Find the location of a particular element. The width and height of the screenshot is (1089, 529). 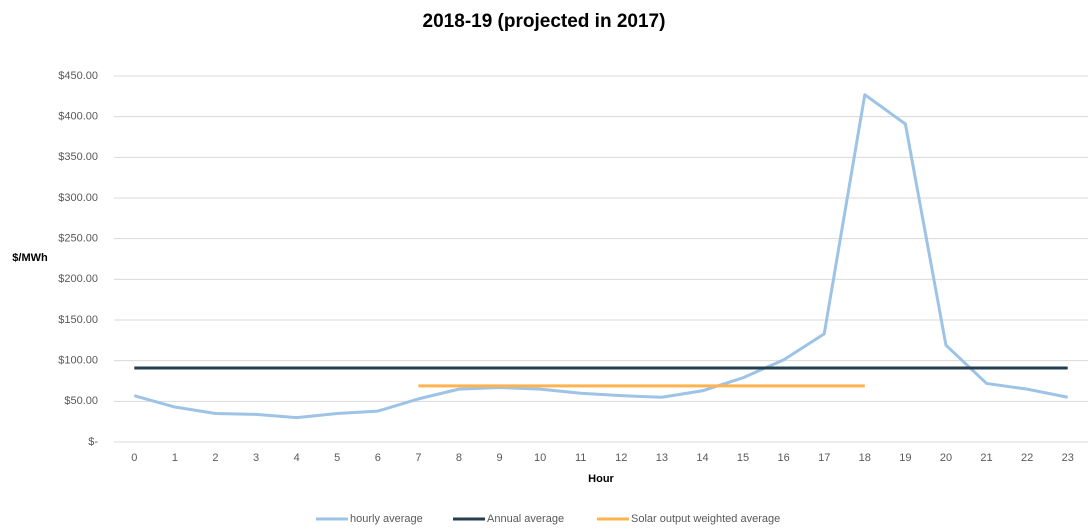

y-tick-label: $50.00 is located at coordinates (81, 401).